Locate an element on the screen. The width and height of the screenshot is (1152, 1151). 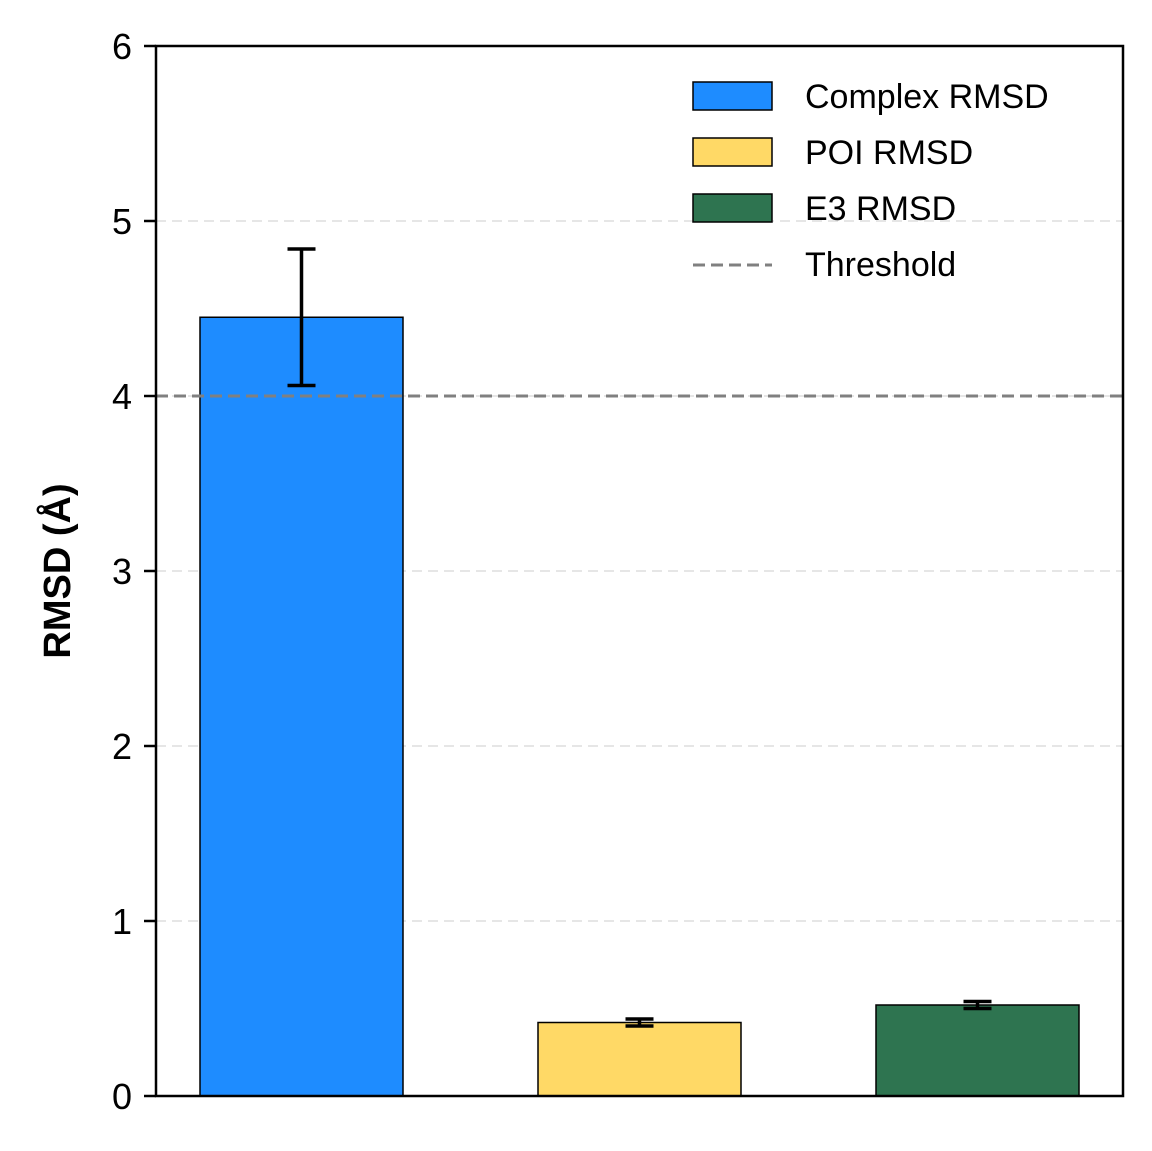
y-axis-title: RMSD (Å) is located at coordinates (57, 570).